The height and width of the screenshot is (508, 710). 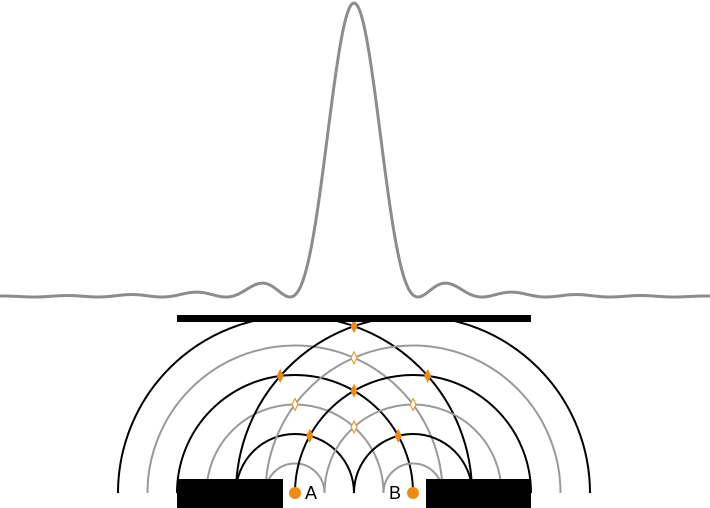 What do you see at coordinates (395, 493) in the screenshot?
I see `label-b: B` at bounding box center [395, 493].